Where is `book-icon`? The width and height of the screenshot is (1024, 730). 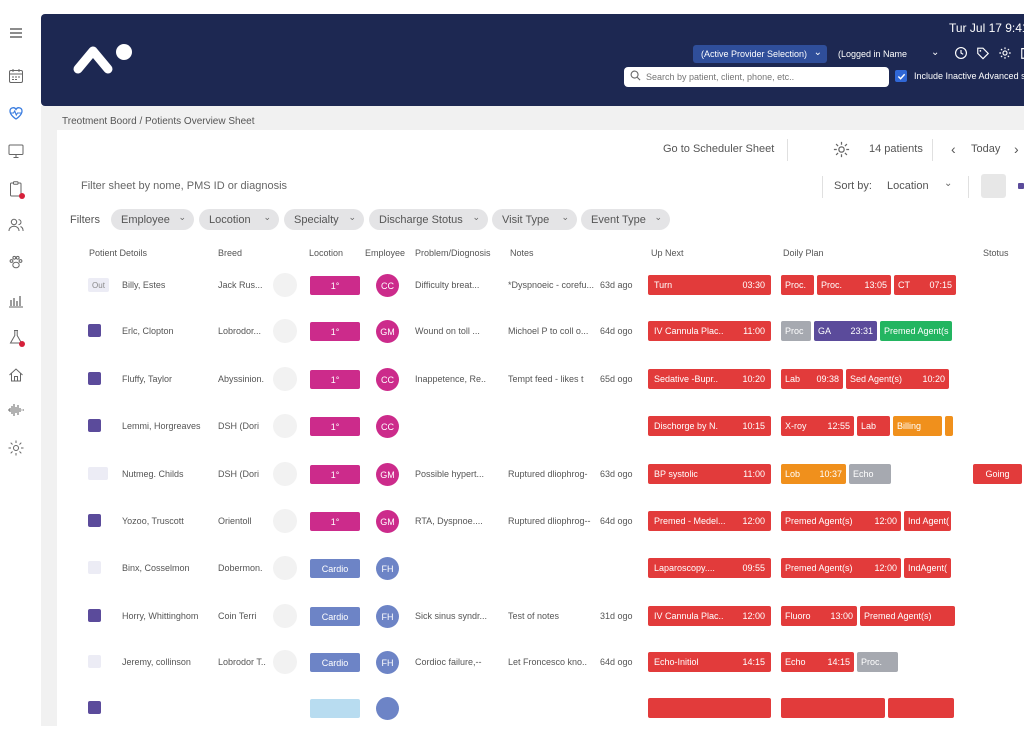 book-icon is located at coordinates (1021, 53).